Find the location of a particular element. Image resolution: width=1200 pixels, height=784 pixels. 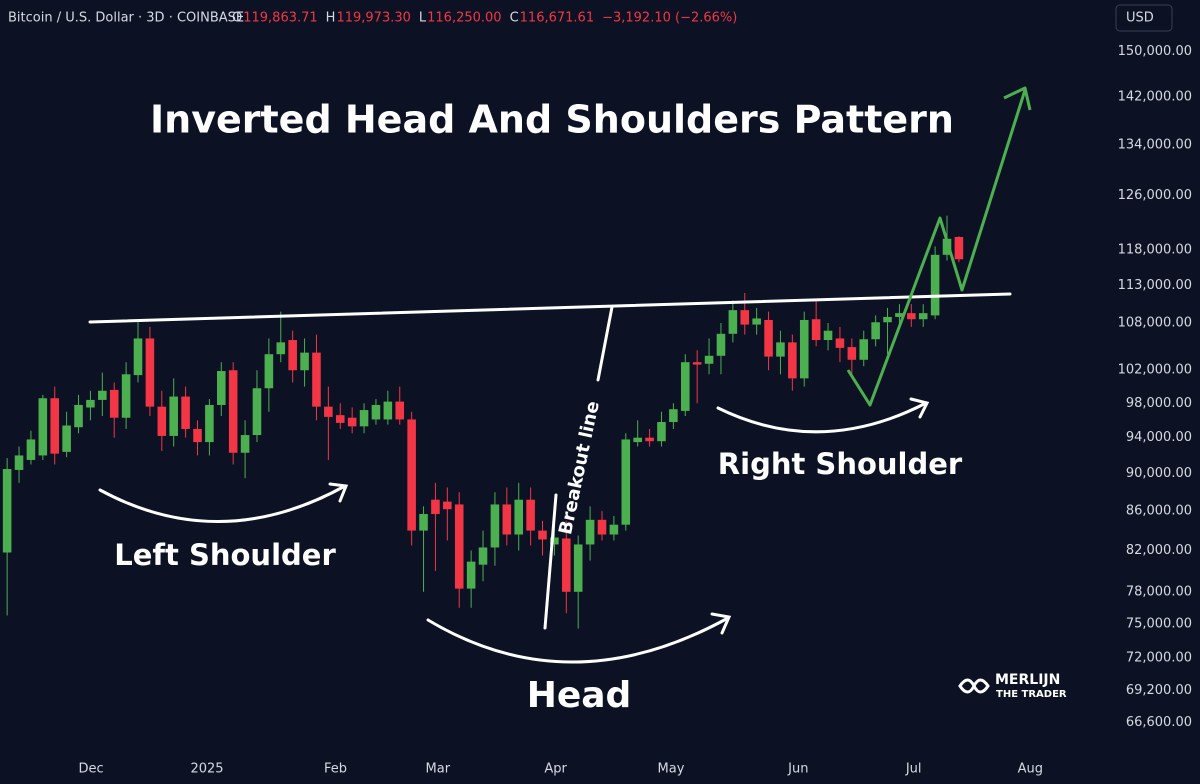

ohlc-value: 116,250.00 is located at coordinates (464, 18).